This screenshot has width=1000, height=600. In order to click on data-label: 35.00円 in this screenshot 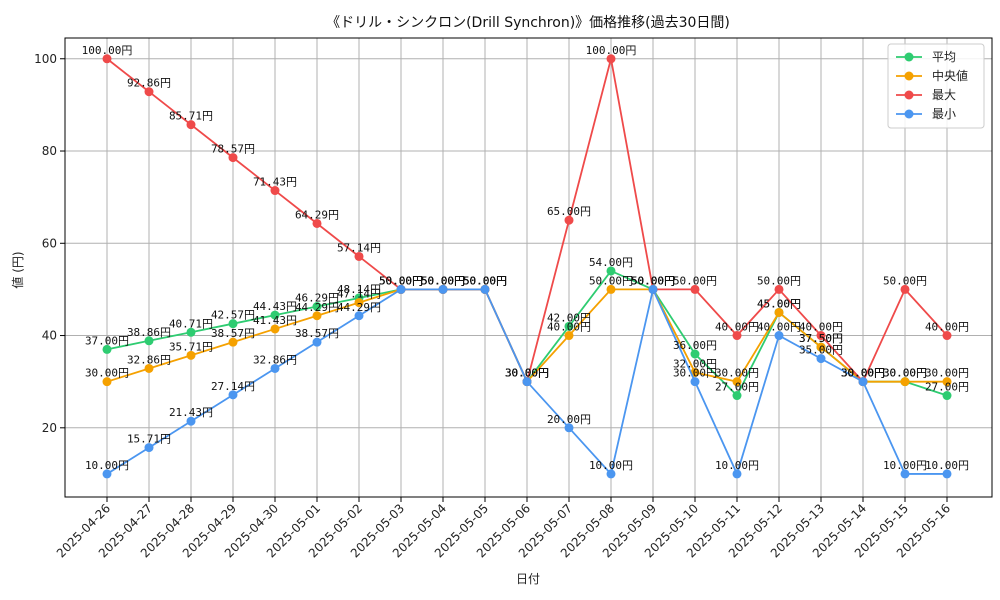, I will do `click(821, 350)`.